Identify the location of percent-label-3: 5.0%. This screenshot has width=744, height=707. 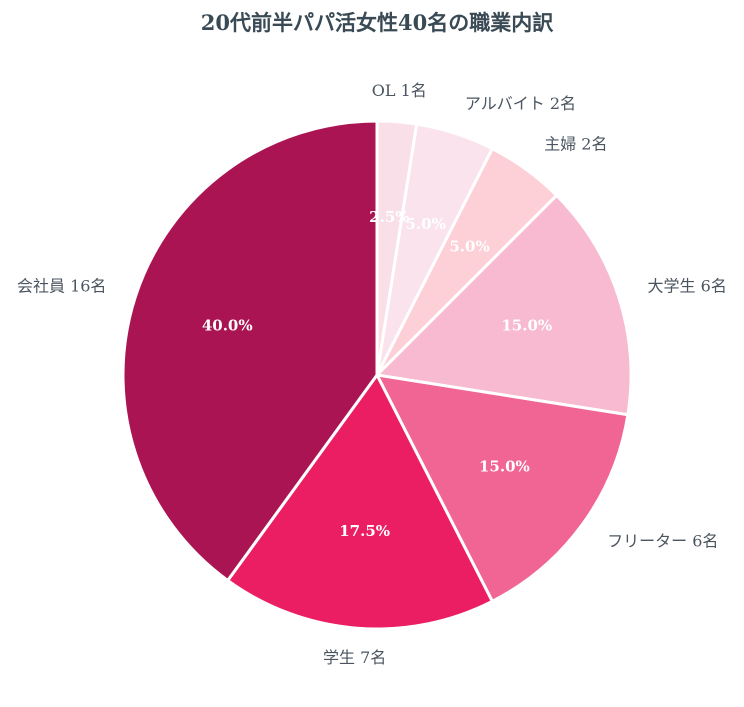
(469, 247).